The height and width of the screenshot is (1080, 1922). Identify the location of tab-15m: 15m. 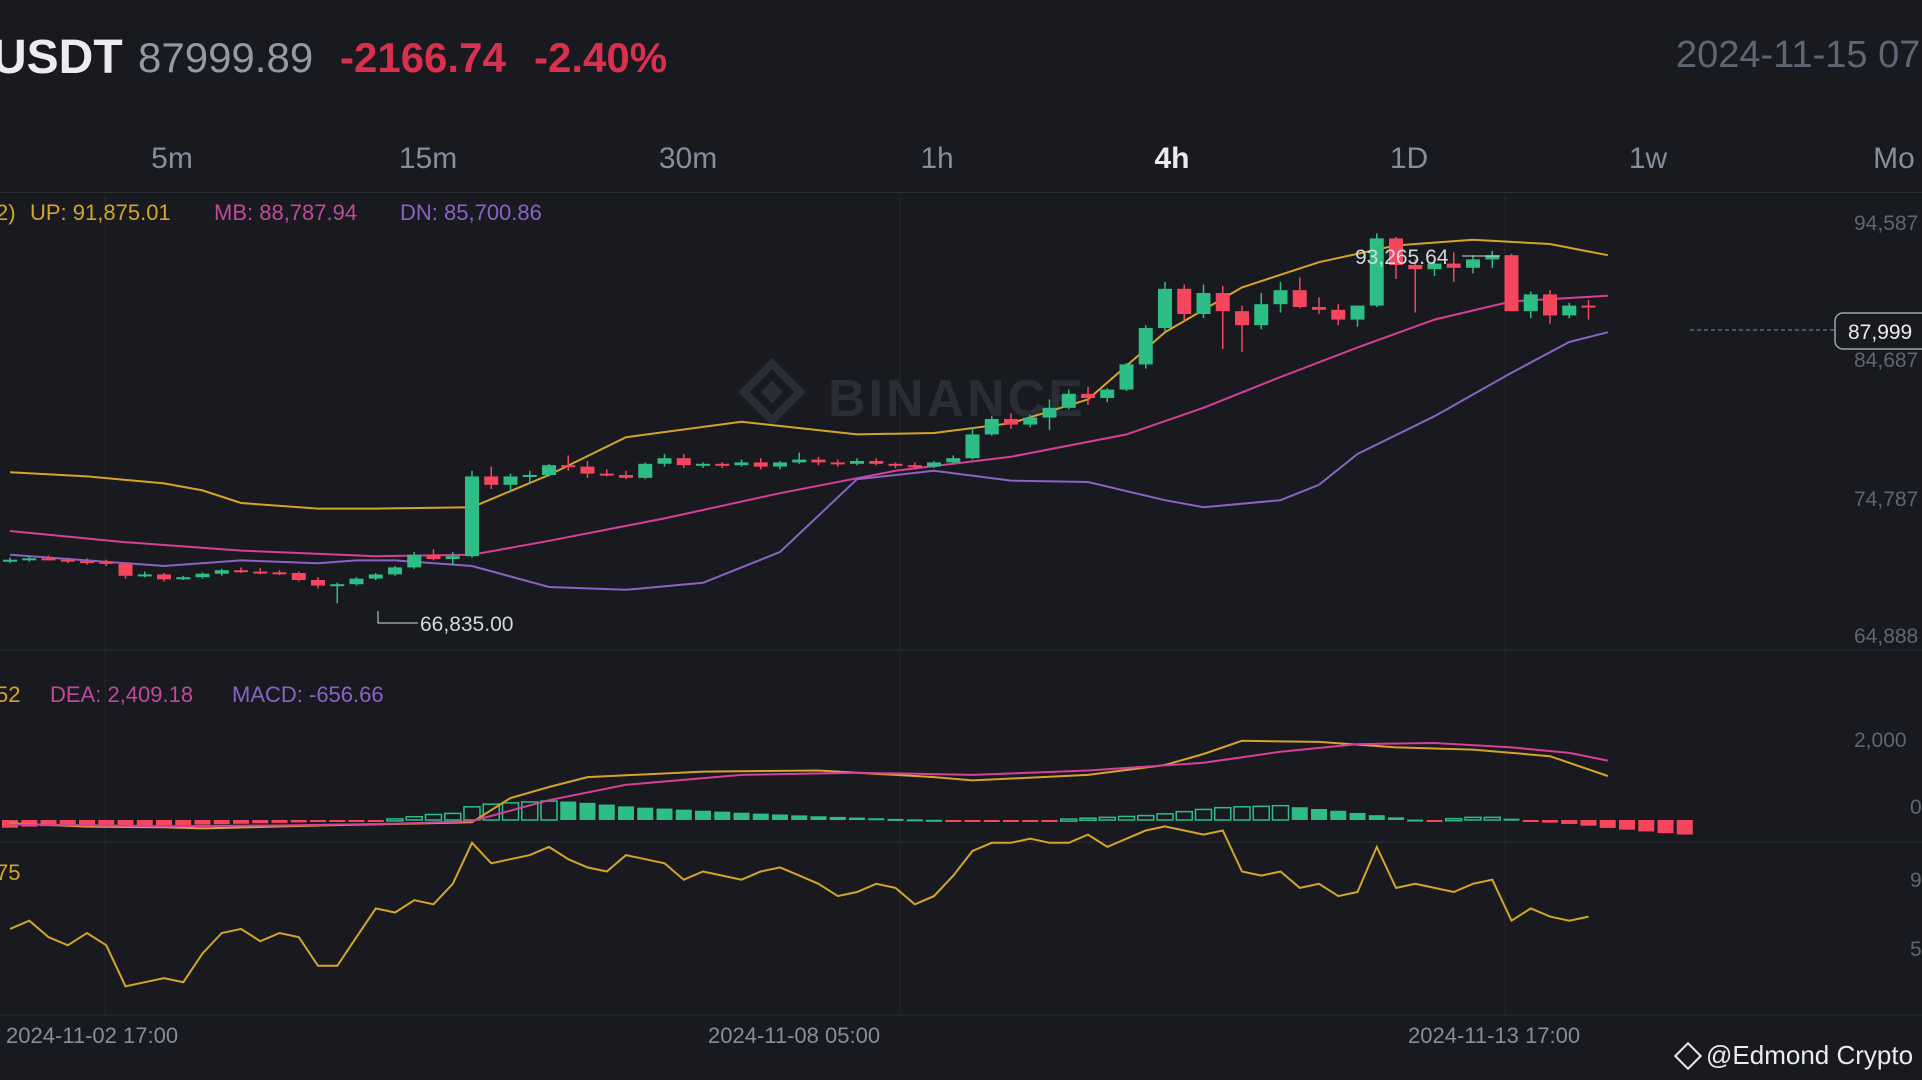
(428, 158).